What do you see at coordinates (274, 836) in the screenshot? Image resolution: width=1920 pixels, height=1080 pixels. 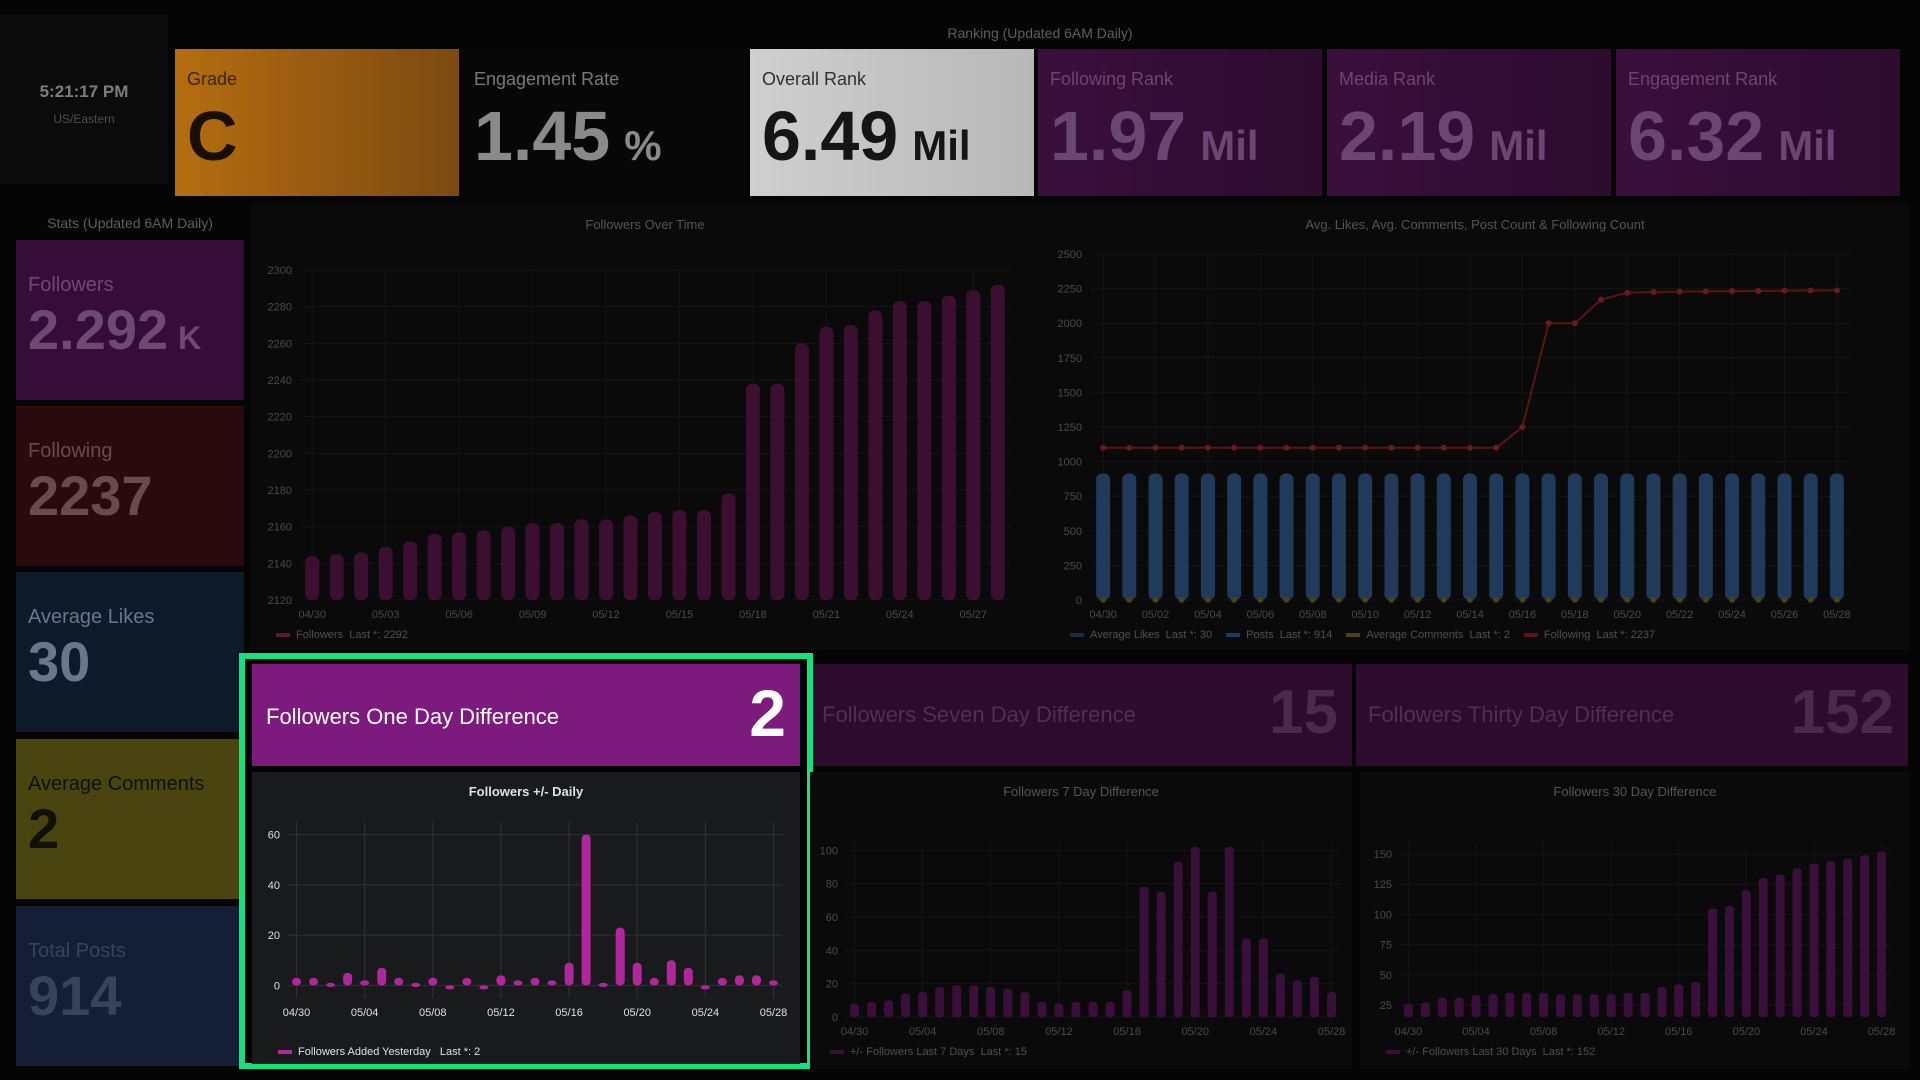 I see `y-tick-label: 60` at bounding box center [274, 836].